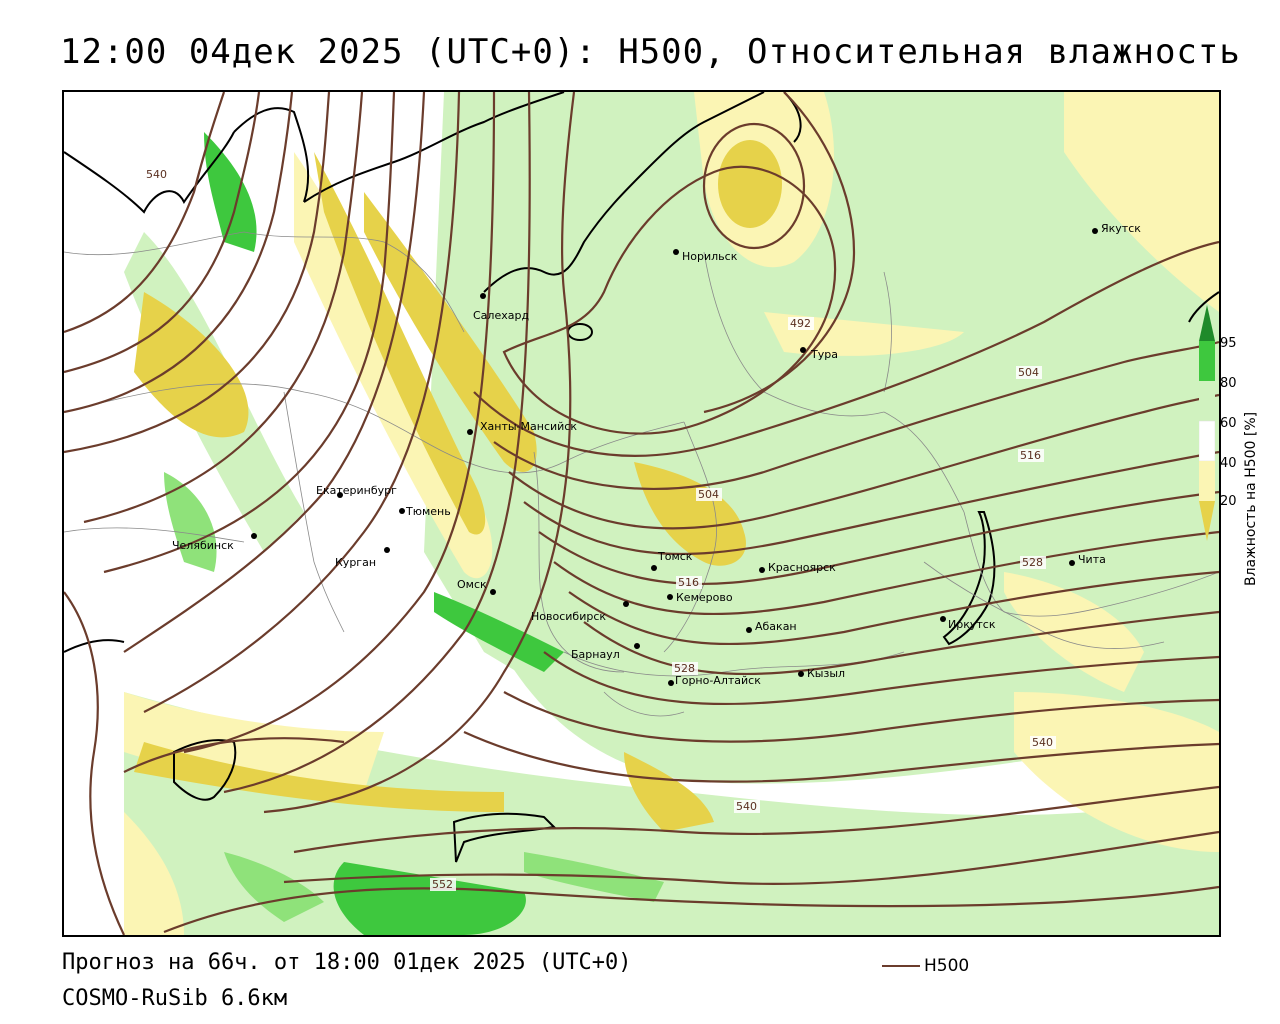 This screenshot has height=1024, width=1280. I want to click on city-16: Барнаул, so click(605, 652).